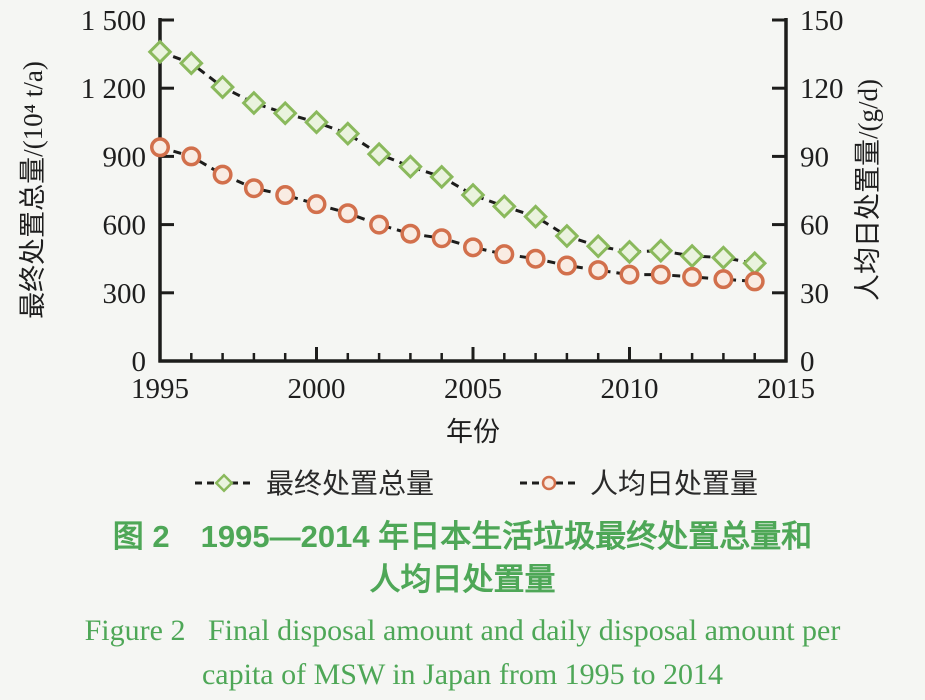 This screenshot has height=700, width=925. Describe the element at coordinates (125, 226) in the screenshot. I see `left-axis-tick-label: 600` at that location.